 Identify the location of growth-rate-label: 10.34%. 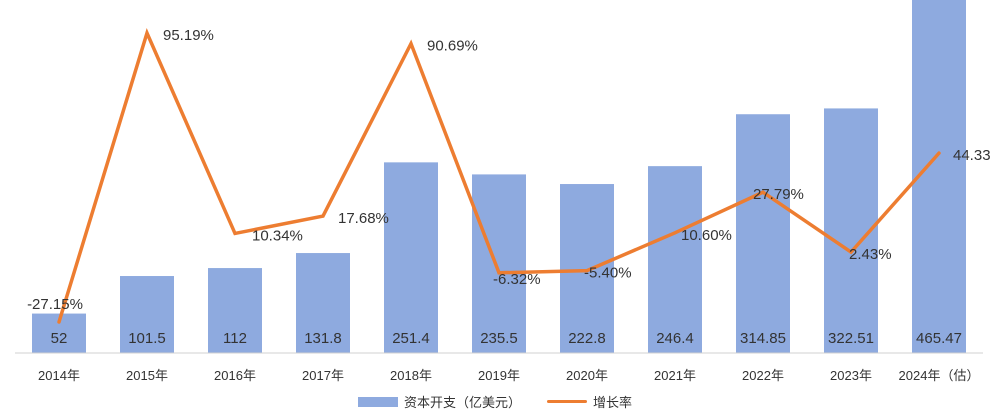
(277, 235).